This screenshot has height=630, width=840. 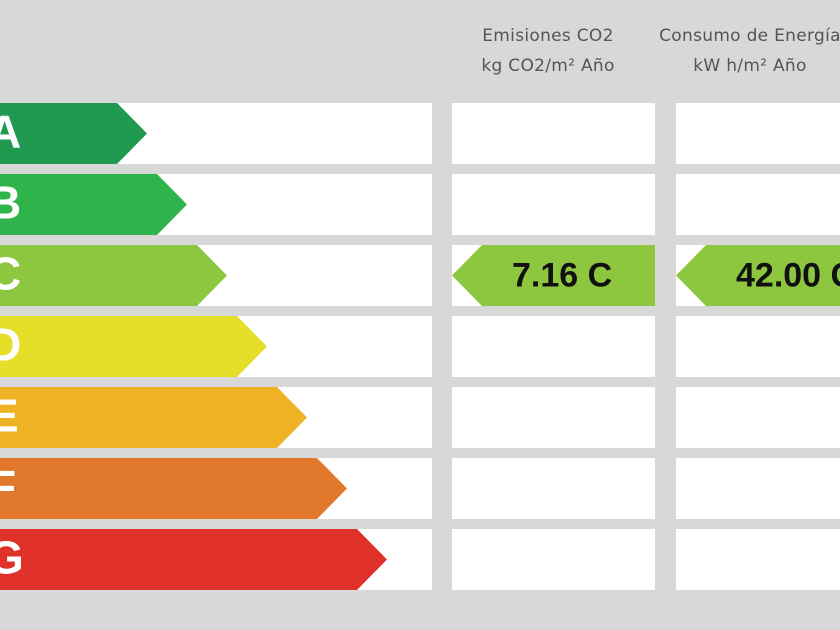 What do you see at coordinates (10, 132) in the screenshot?
I see `rating-letter: A` at bounding box center [10, 132].